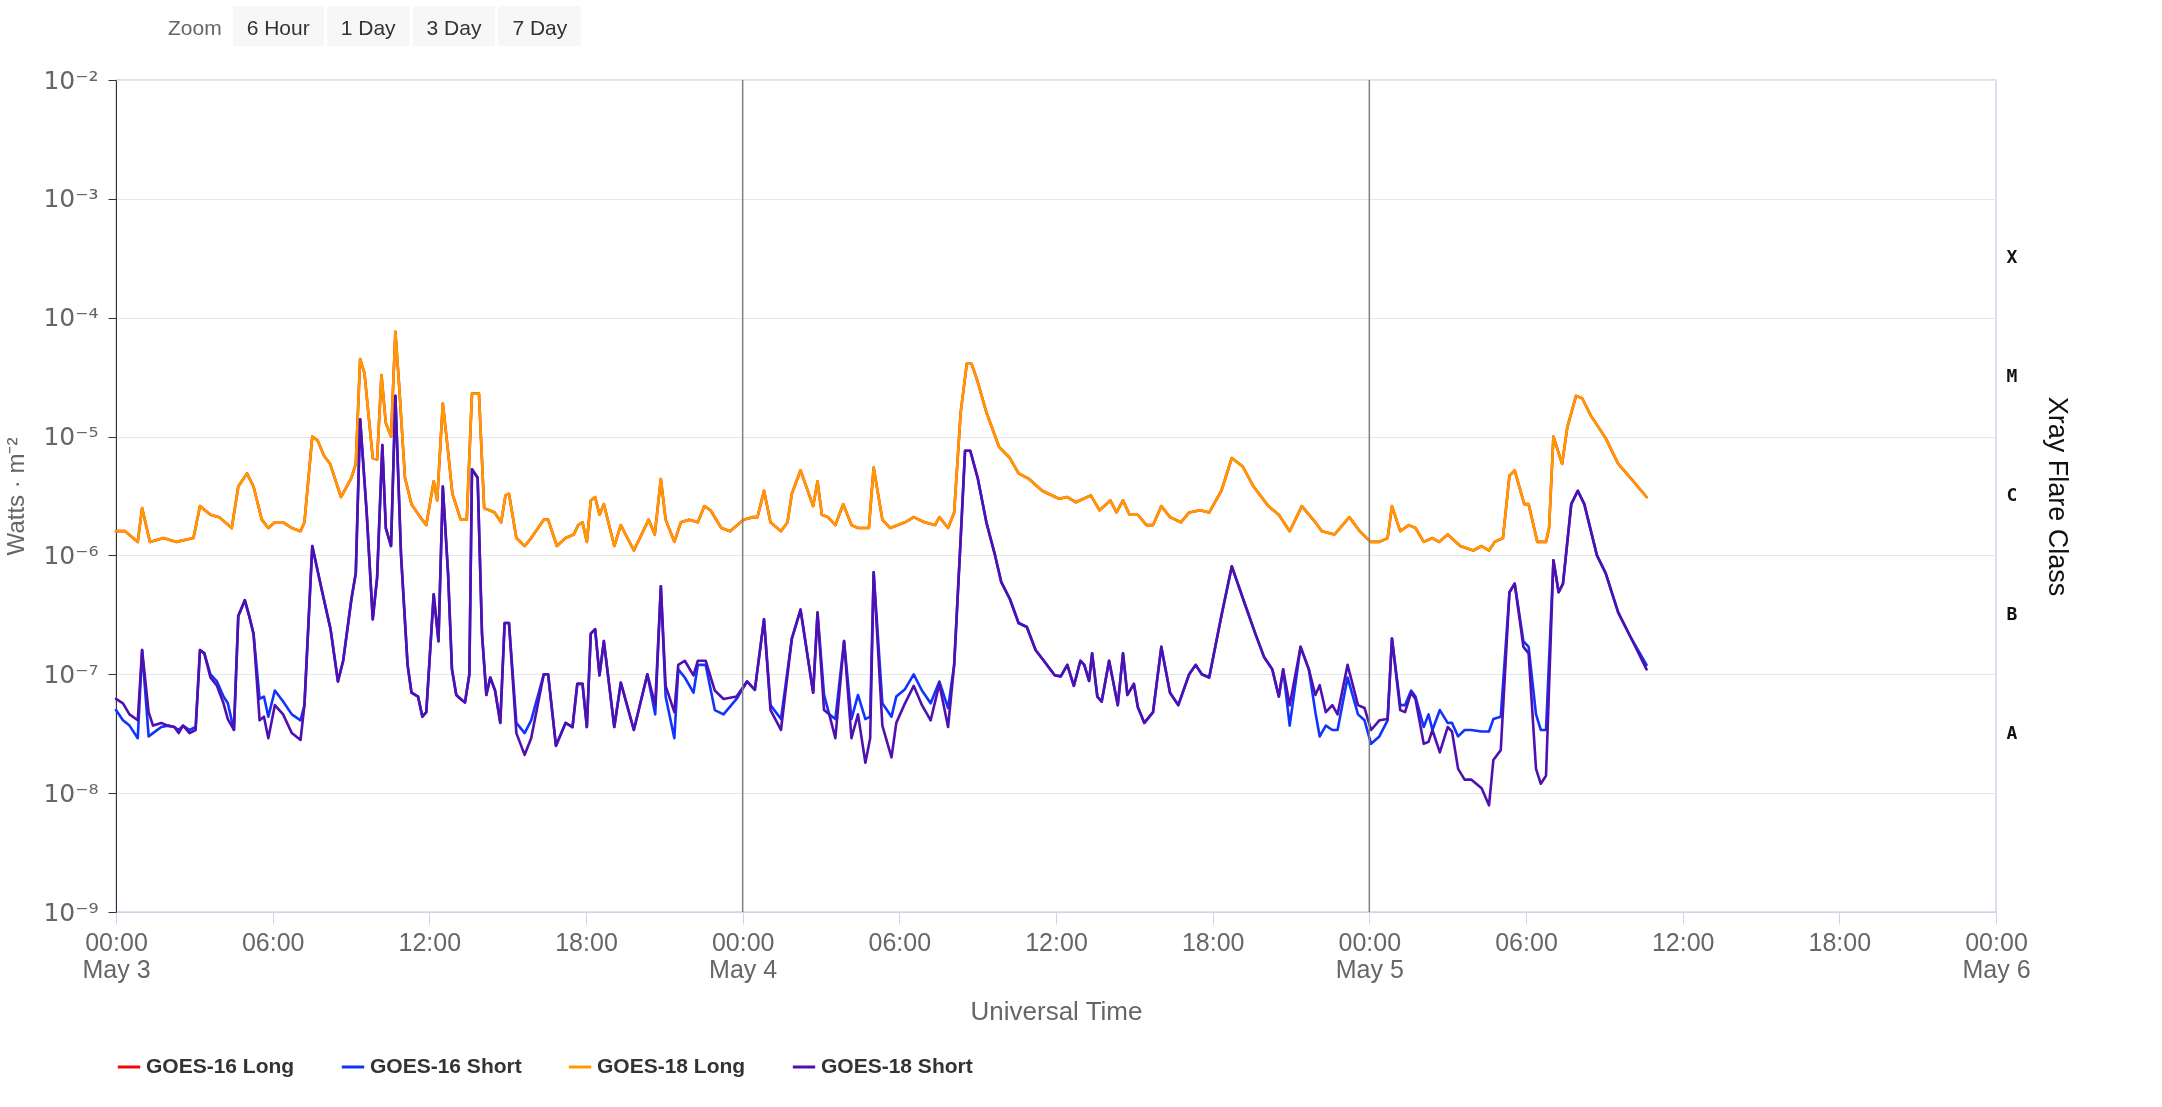 The height and width of the screenshot is (1107, 2162). I want to click on y-tick-label: 10⁻², so click(71, 80).